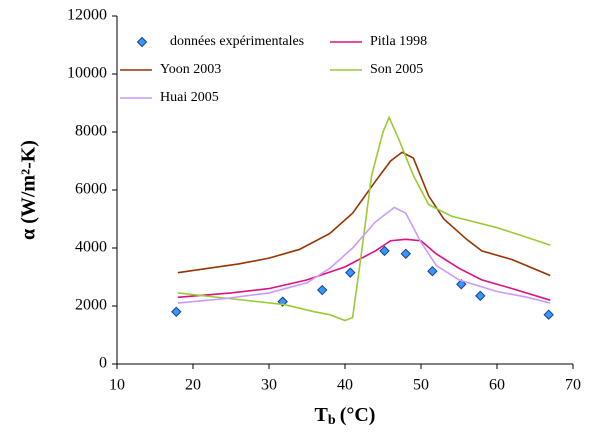  I want to click on y-tick-label: 2000, so click(91, 305).